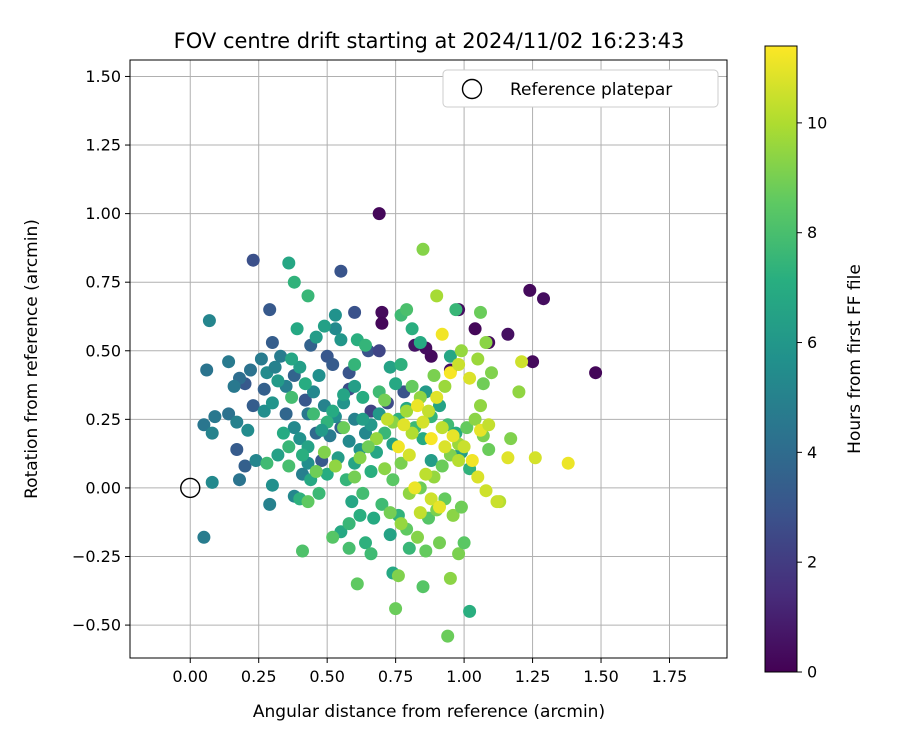 The width and height of the screenshot is (900, 750). What do you see at coordinates (103, 350) in the screenshot?
I see `y-tick-label: 0.50` at bounding box center [103, 350].